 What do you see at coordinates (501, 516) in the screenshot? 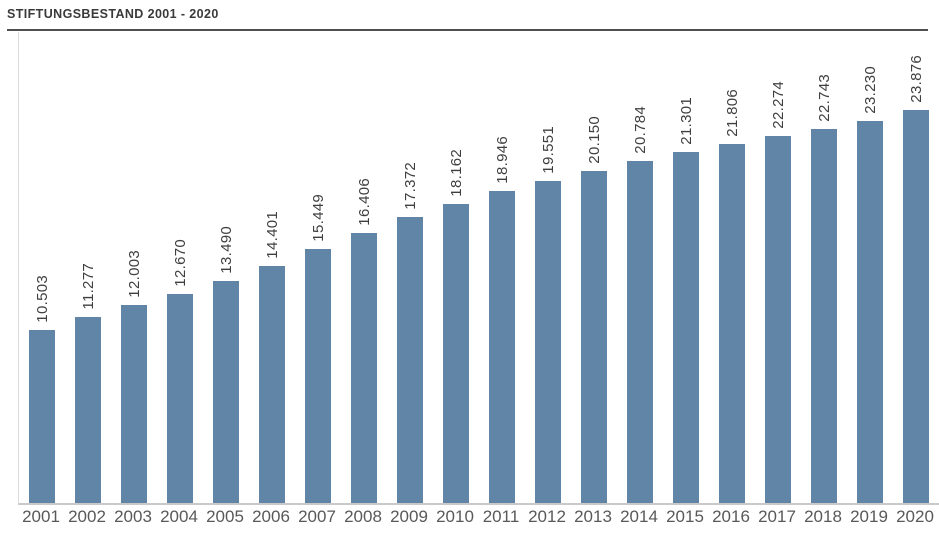
I see `x-axis-tick-label: 2011` at bounding box center [501, 516].